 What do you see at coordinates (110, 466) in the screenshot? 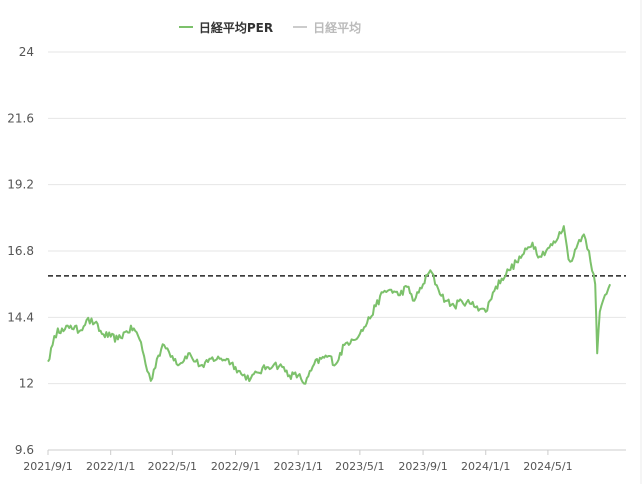
I see `x-tick-label: 2022/1/1` at bounding box center [110, 466].